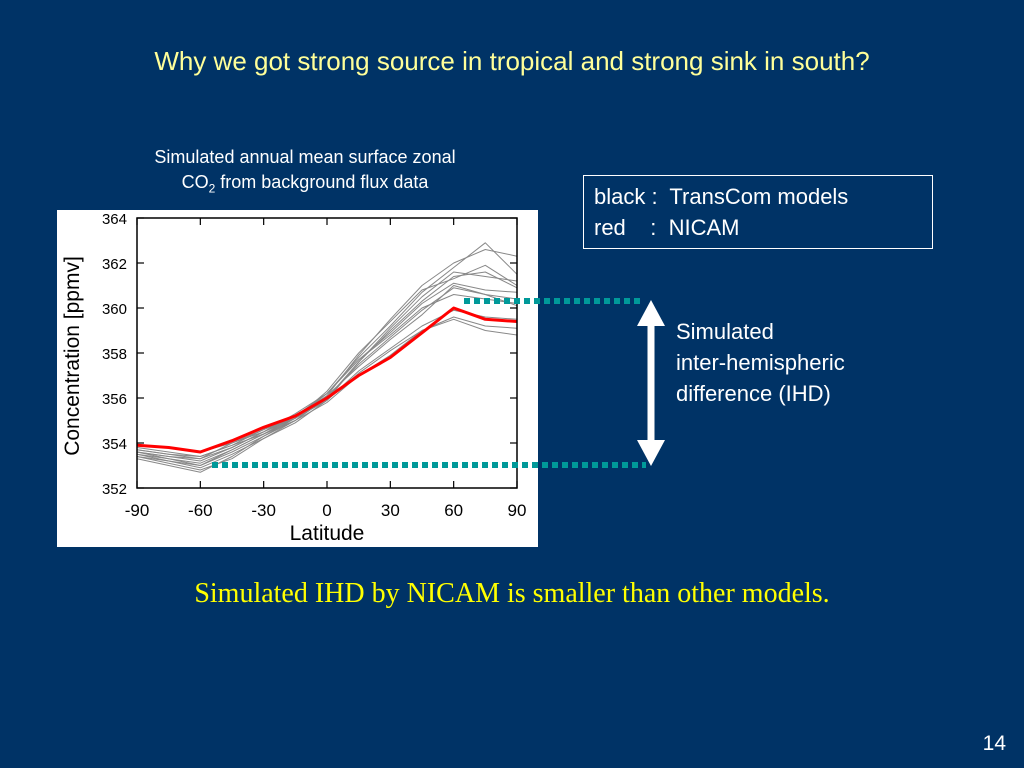 This screenshot has width=1024, height=768. I want to click on ihd-arrow-head-down, so click(651, 453).